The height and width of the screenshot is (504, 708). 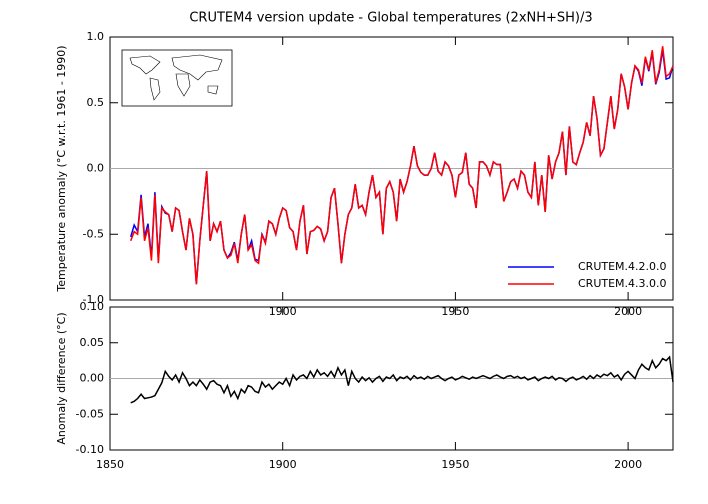 I want to click on x-tick-label: 1850, so click(x=110, y=464).